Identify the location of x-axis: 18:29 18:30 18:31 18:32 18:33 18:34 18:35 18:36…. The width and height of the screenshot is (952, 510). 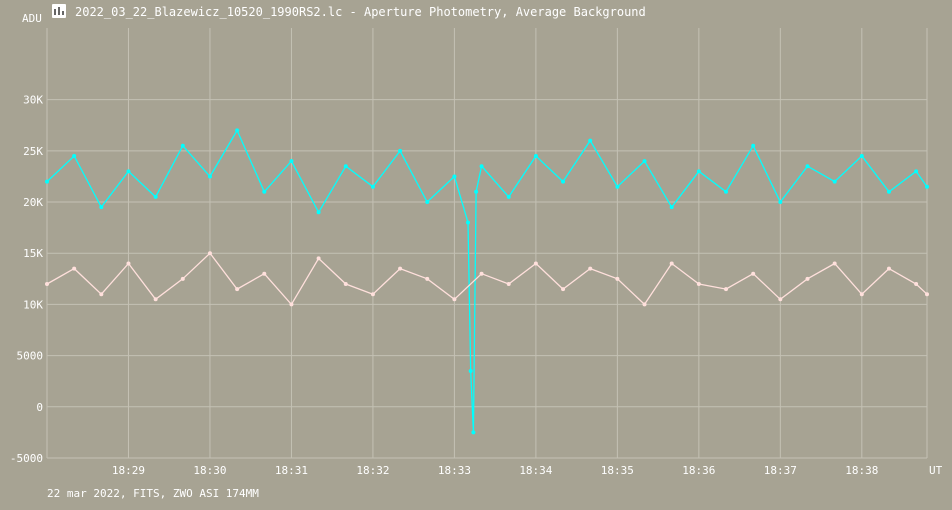
(495, 470).